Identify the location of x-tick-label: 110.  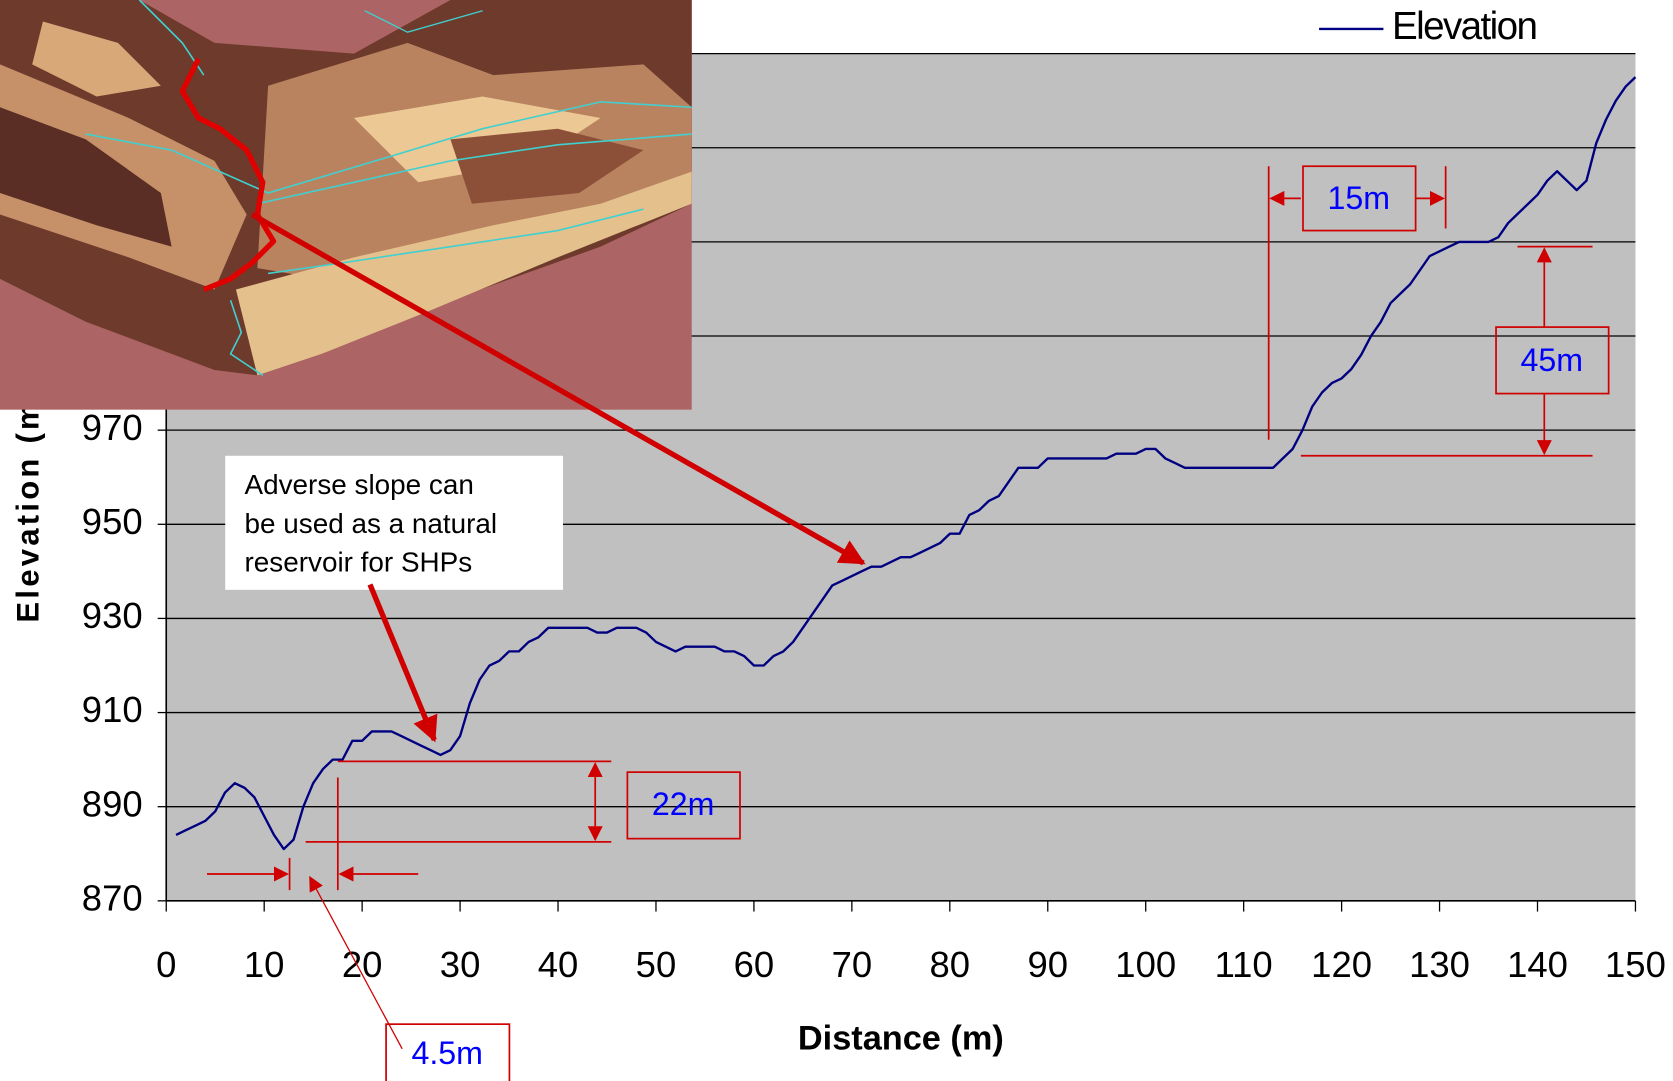
(1244, 964).